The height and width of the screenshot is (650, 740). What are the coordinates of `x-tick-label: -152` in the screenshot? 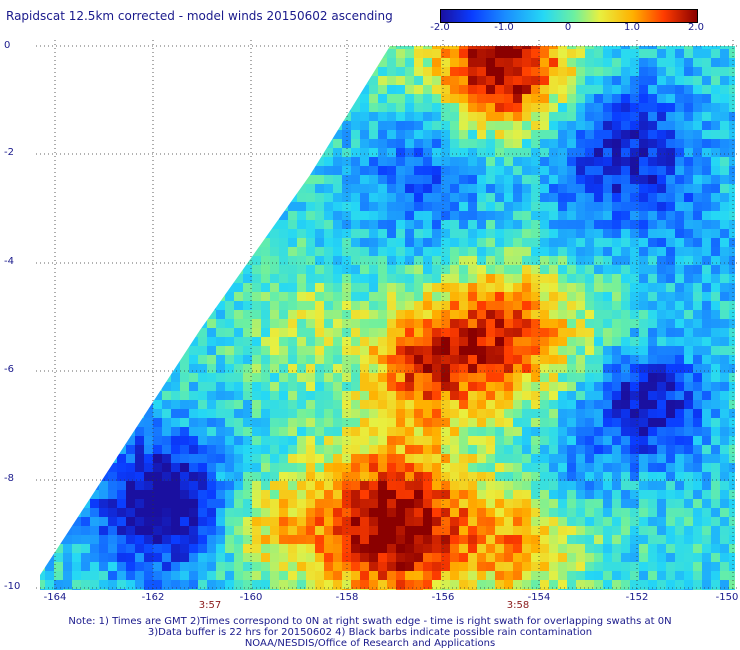 It's located at (637, 597).